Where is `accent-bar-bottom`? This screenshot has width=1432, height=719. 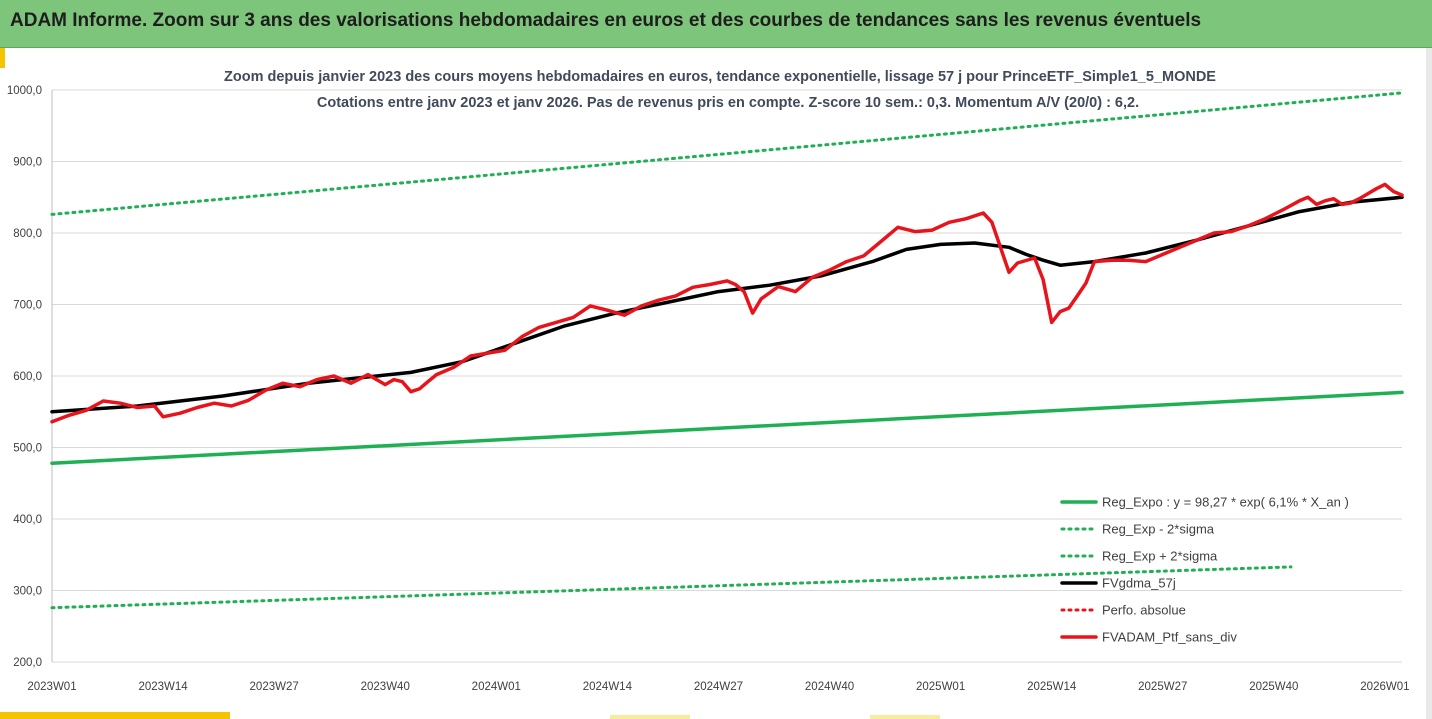
accent-bar-bottom is located at coordinates (115, 715).